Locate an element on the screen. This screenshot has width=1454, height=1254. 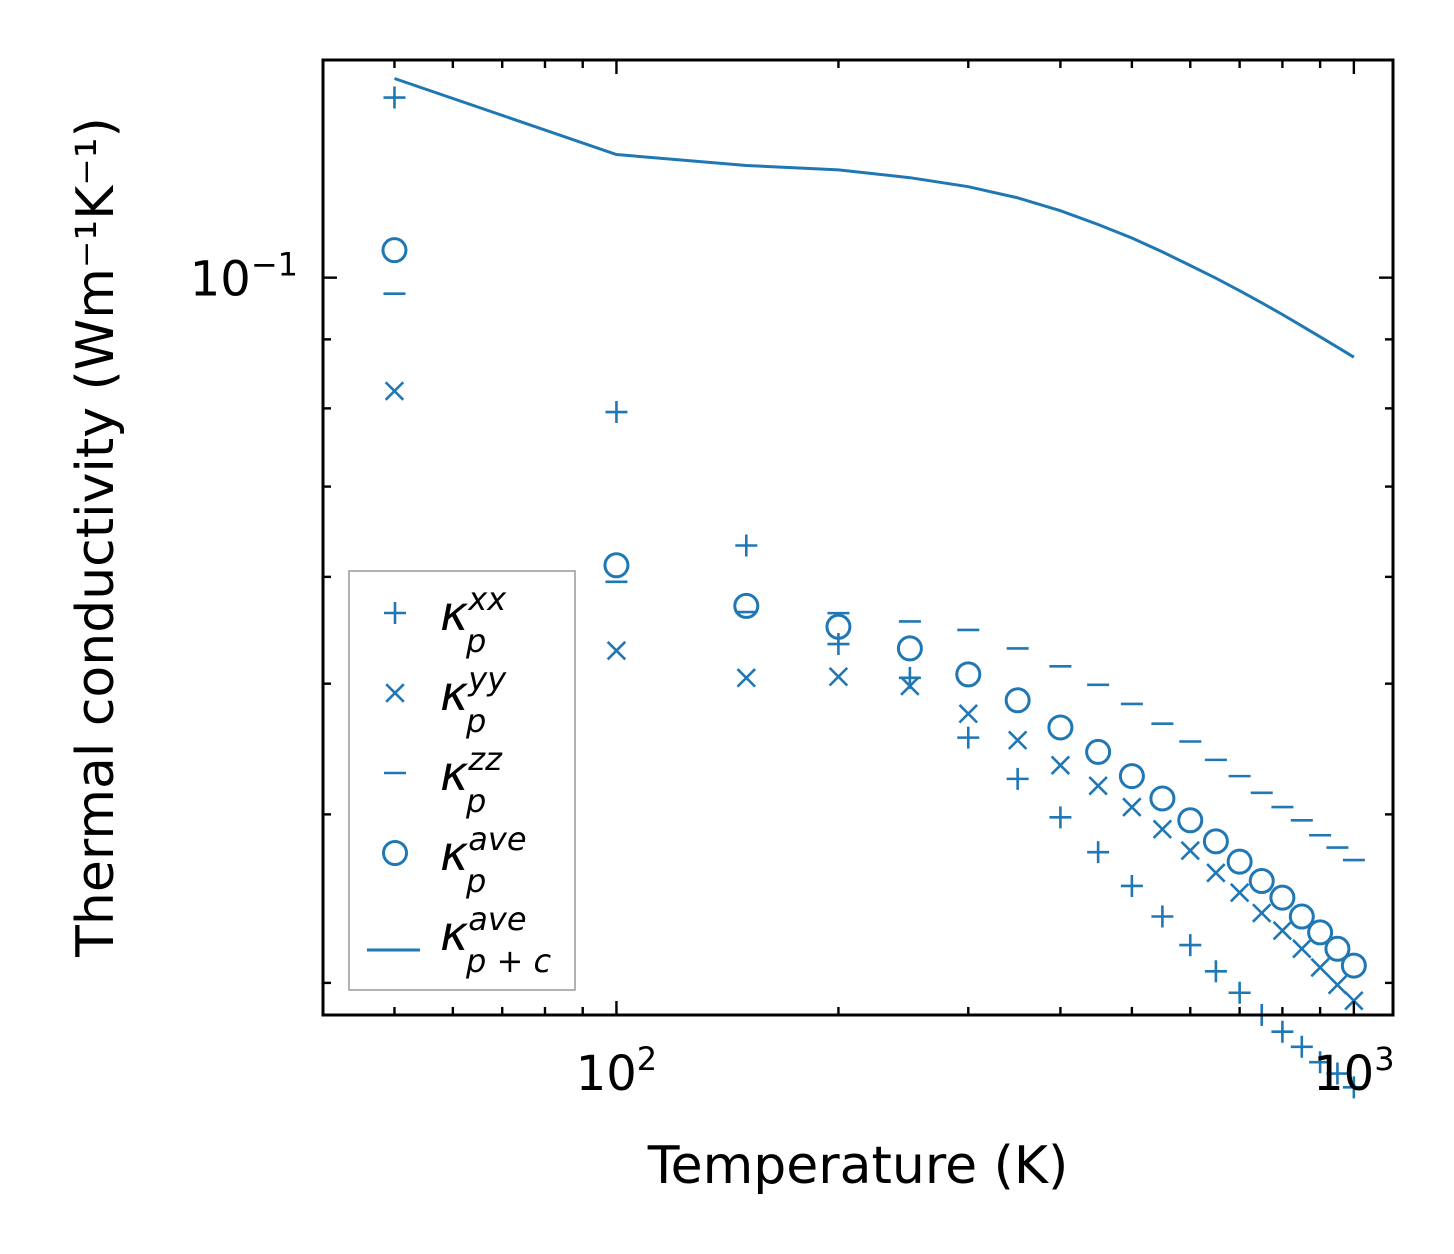
legend-box is located at coordinates (462, 780).